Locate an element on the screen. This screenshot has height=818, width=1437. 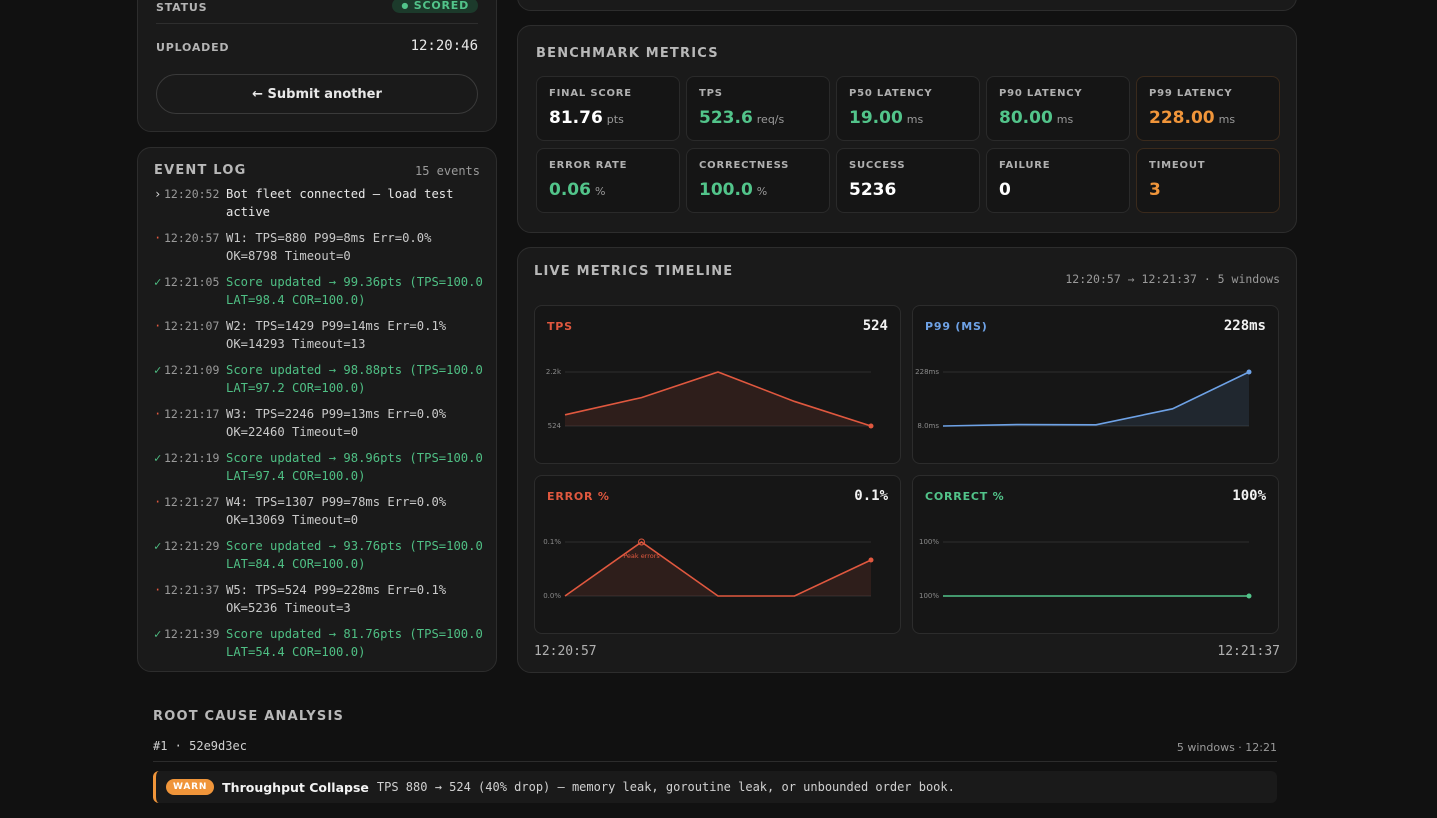
chart-panel: TPS 524 2.2k 524 is located at coordinates (717, 384).